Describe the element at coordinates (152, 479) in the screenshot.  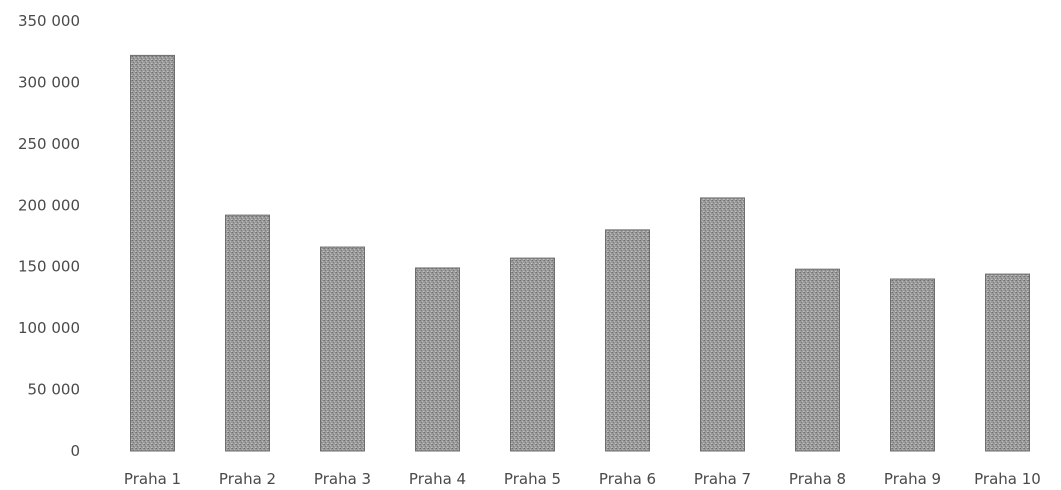
I see `x-tick-label: Praha 1` at that location.